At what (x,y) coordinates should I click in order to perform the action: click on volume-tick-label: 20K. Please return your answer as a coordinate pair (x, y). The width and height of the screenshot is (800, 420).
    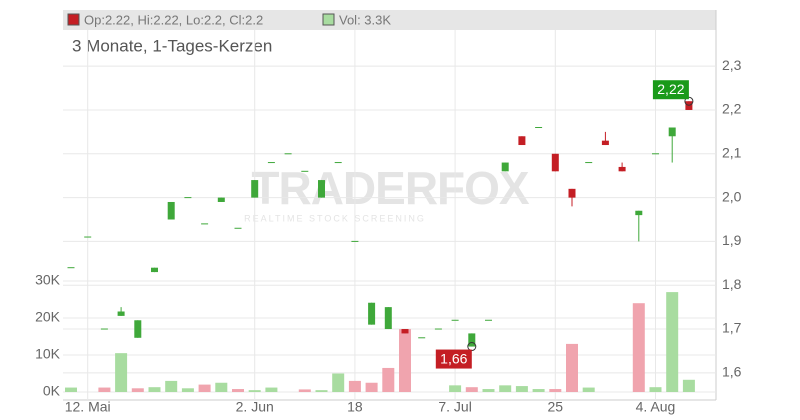
    Looking at the image, I should click on (48, 317).